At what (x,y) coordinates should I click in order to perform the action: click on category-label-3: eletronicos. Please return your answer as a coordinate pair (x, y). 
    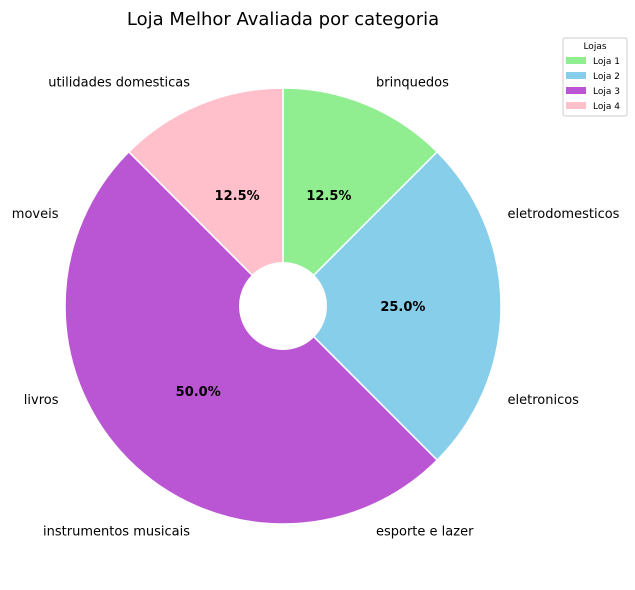
    Looking at the image, I should click on (544, 400).